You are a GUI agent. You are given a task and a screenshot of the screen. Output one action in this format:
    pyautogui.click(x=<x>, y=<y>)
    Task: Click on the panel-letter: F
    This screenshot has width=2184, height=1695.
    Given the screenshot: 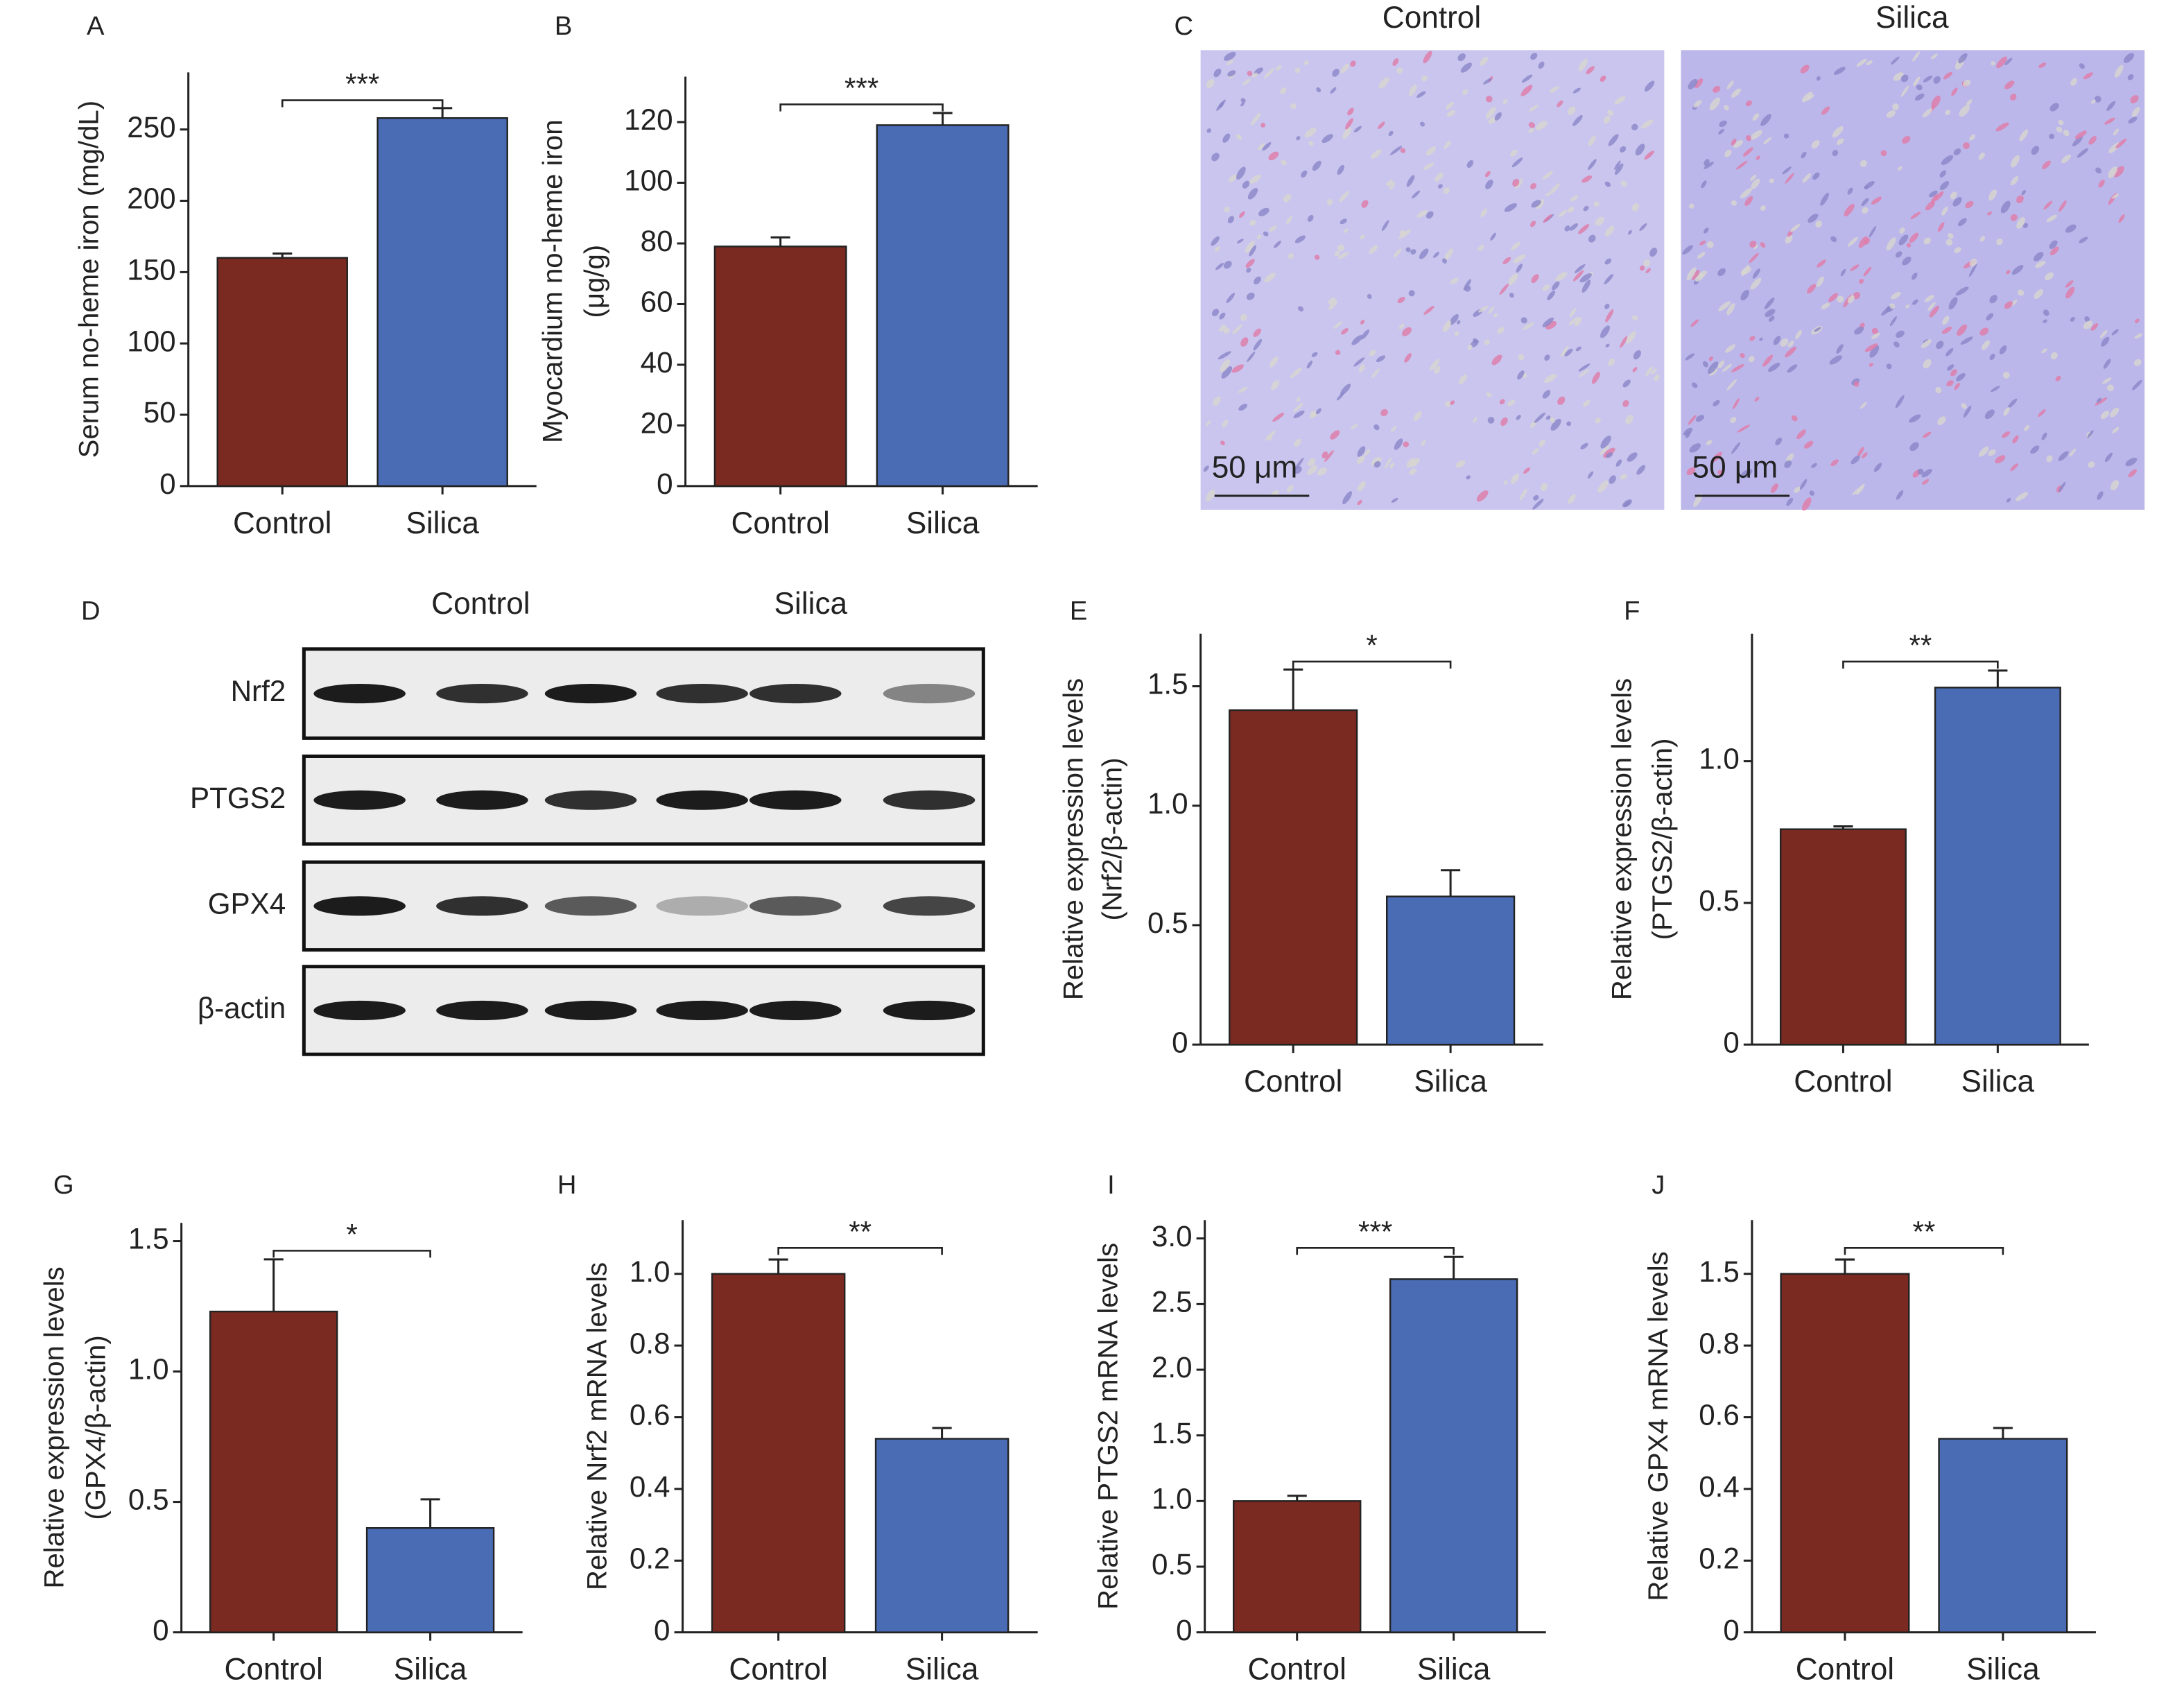 What is the action you would take?
    pyautogui.click(x=1632, y=611)
    